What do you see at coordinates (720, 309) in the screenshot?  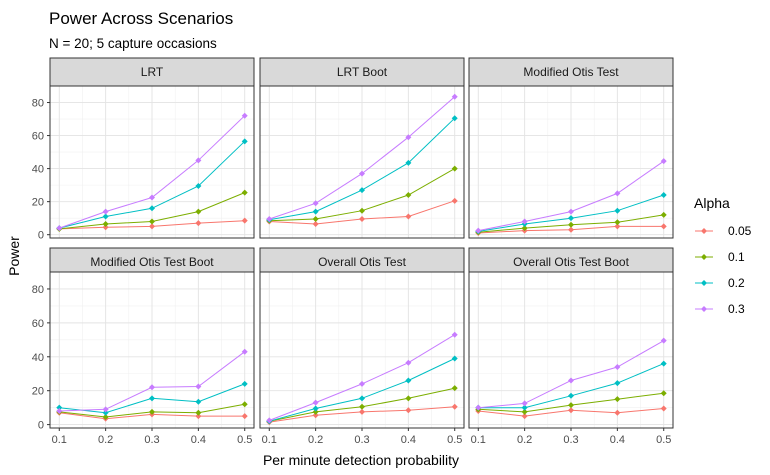 I see `legend-item: 0.3` at bounding box center [720, 309].